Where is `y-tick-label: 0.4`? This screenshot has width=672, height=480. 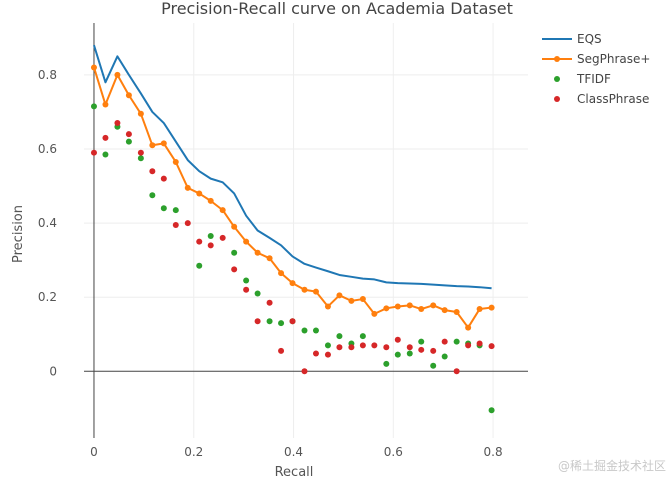
y-tick-label: 0.4 is located at coordinates (47, 223).